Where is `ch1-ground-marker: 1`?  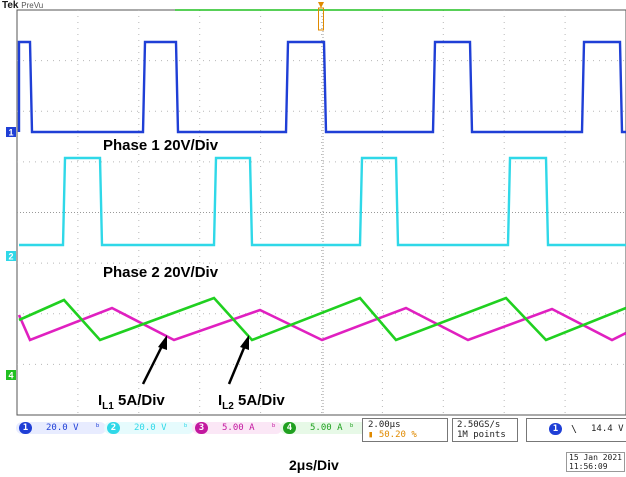 ch1-ground-marker: 1 is located at coordinates (11, 132).